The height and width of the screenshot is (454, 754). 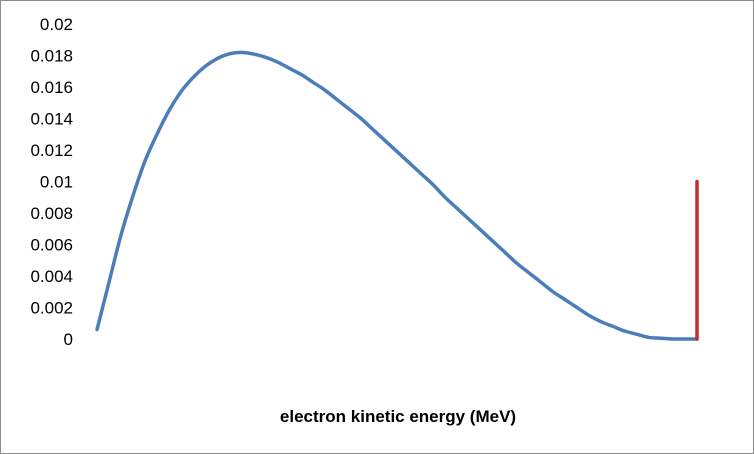 What do you see at coordinates (51, 213) in the screenshot?
I see `y-tick-label: 0.008` at bounding box center [51, 213].